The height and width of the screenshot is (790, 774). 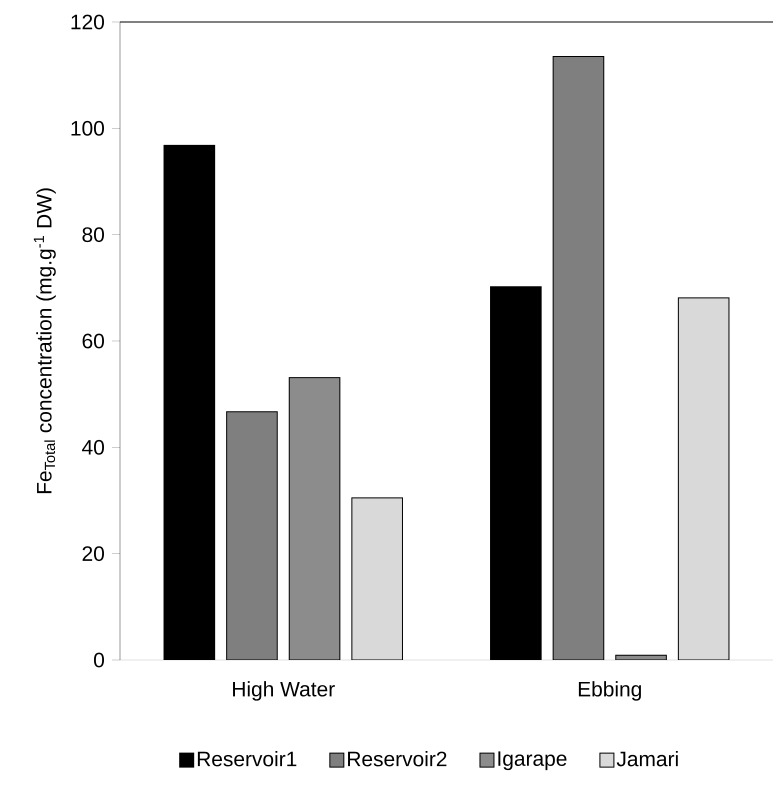 What do you see at coordinates (284, 691) in the screenshot?
I see `x-tick-label: High Water` at bounding box center [284, 691].